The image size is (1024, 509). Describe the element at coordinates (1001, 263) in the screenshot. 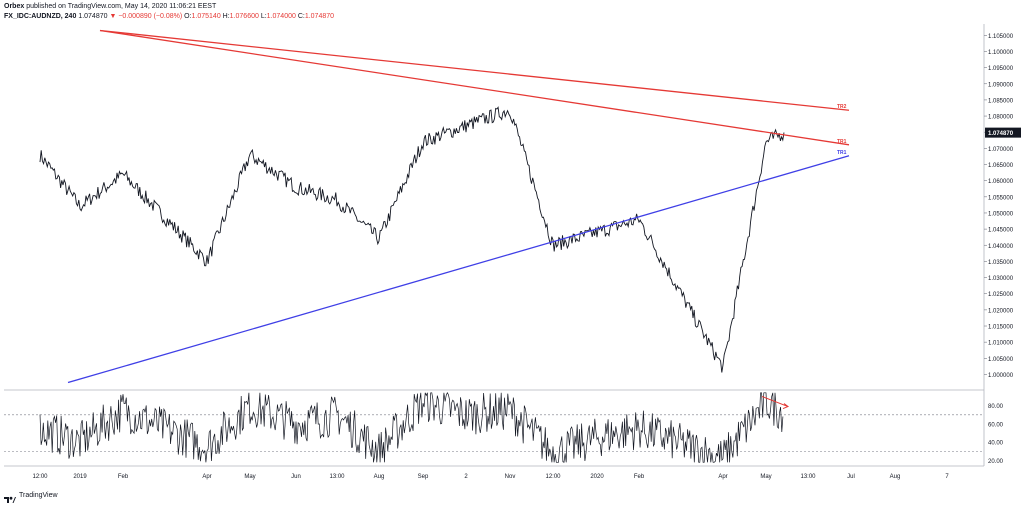

I see `price-tick-label: 1.035000` at that location.